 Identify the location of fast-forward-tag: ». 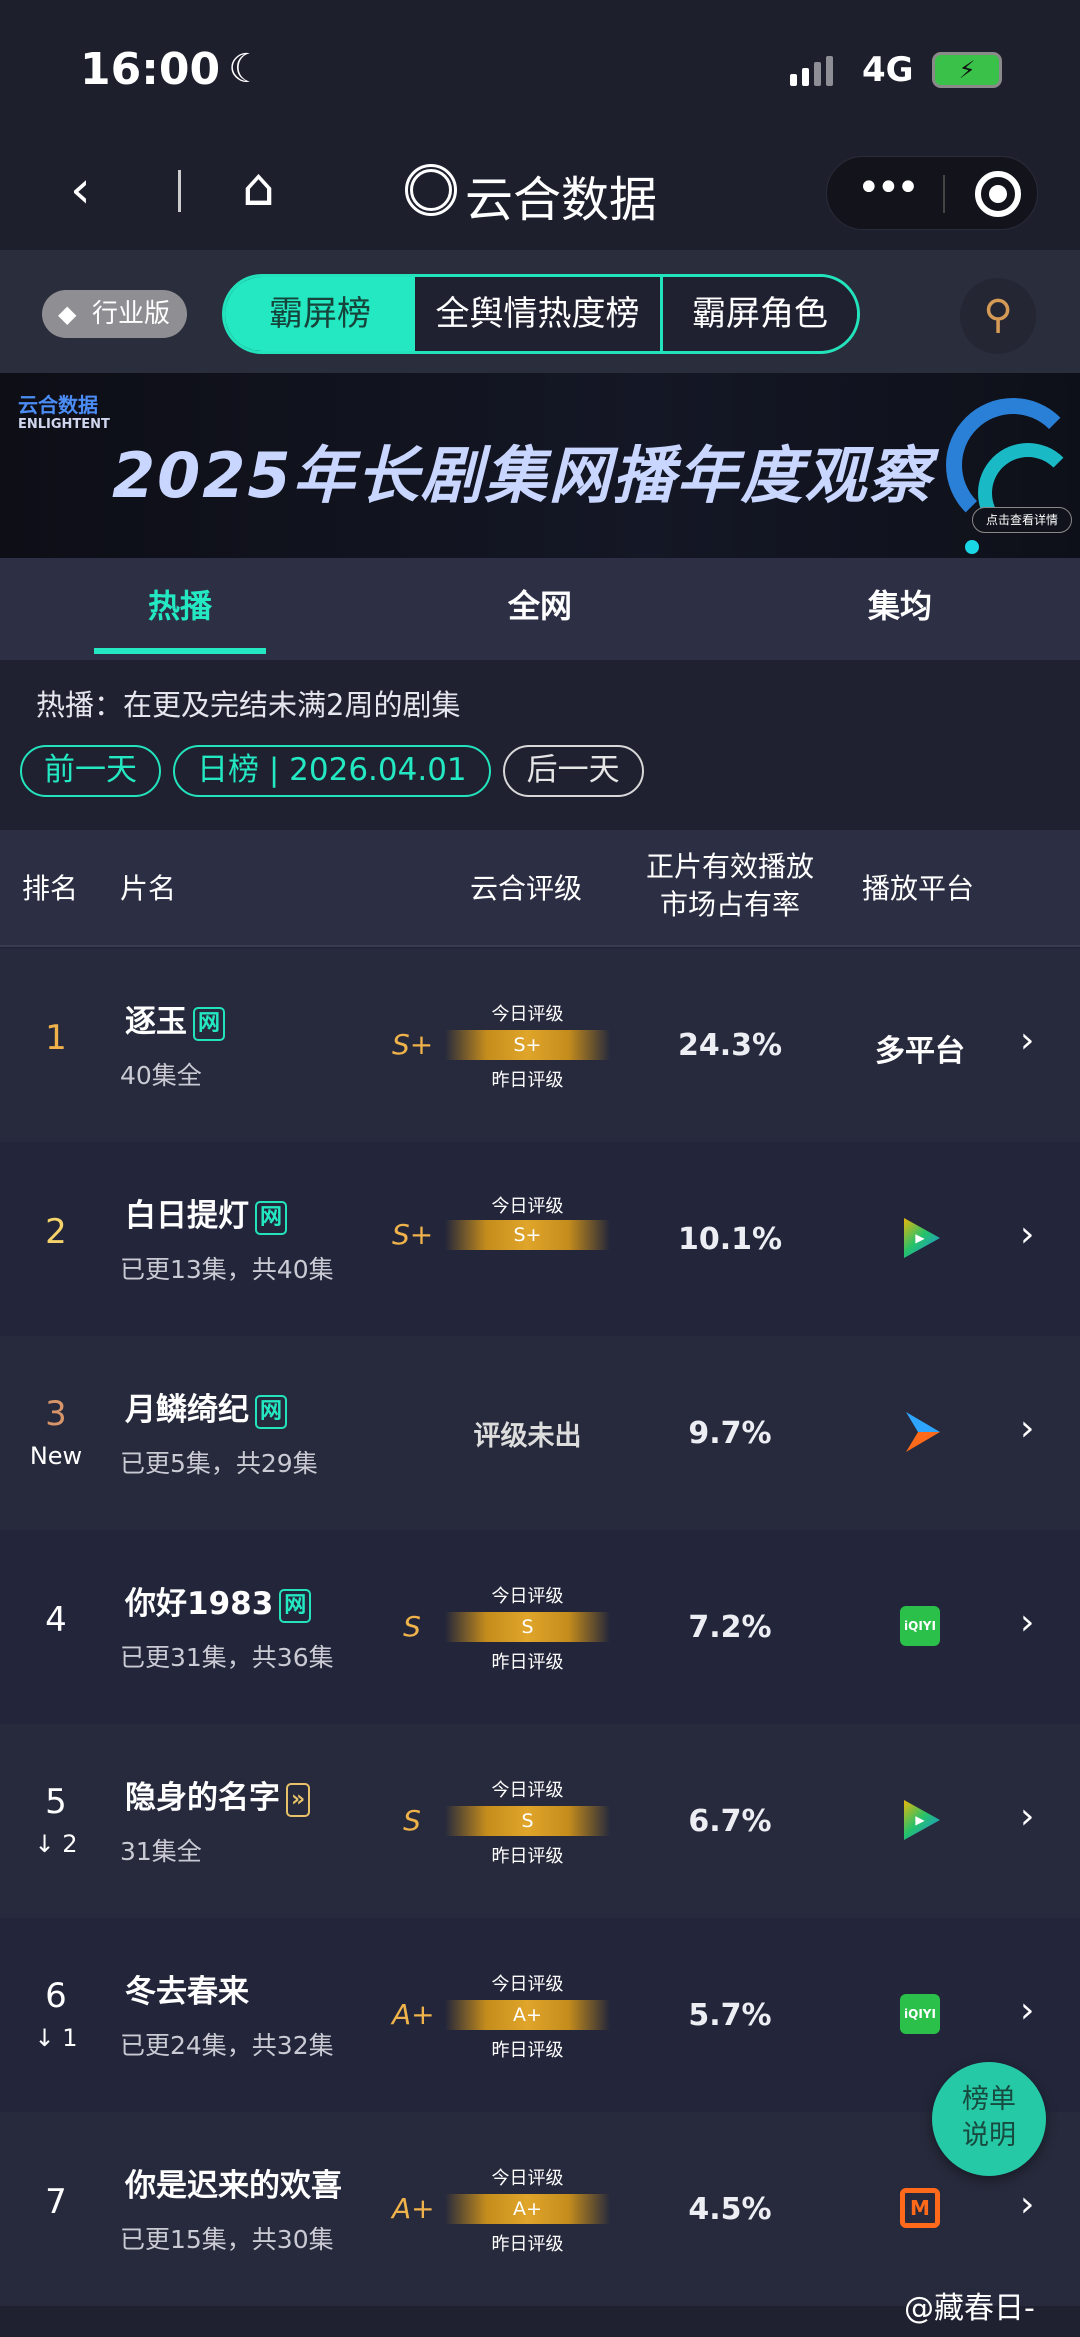
(298, 1799).